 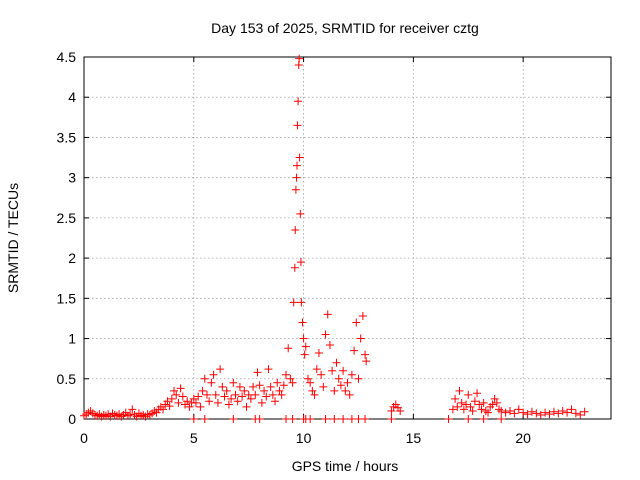 What do you see at coordinates (414, 438) in the screenshot?
I see `x-tick-label: 15` at bounding box center [414, 438].